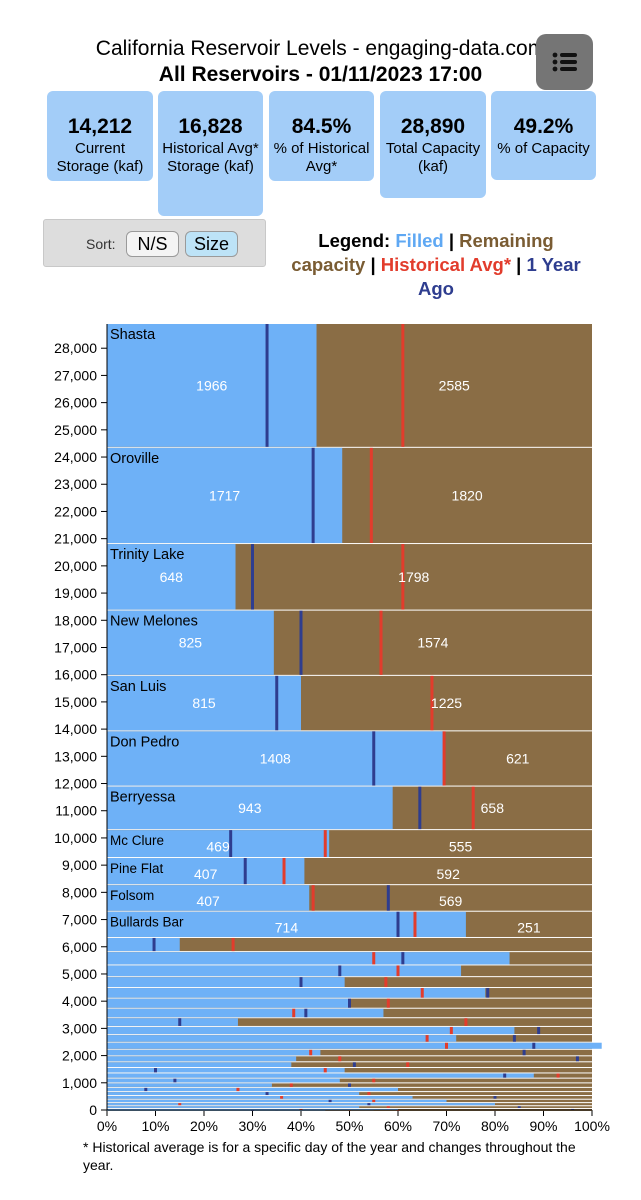 The width and height of the screenshot is (641, 1200). What do you see at coordinates (75, 838) in the screenshot?
I see `y-tick-label: 10,000` at bounding box center [75, 838].